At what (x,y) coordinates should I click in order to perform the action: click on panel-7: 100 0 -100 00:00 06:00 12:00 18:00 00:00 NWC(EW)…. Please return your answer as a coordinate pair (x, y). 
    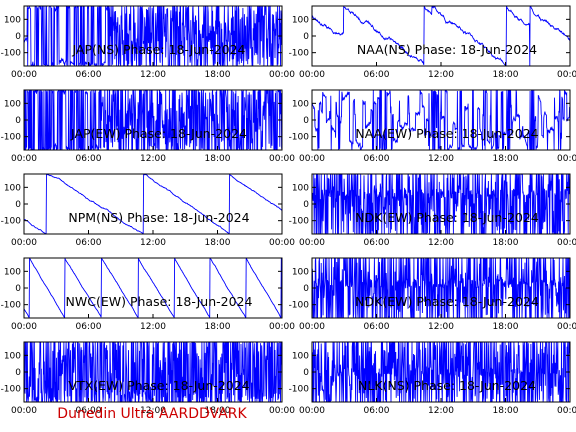
    Looking at the image, I should click on (148, 294).